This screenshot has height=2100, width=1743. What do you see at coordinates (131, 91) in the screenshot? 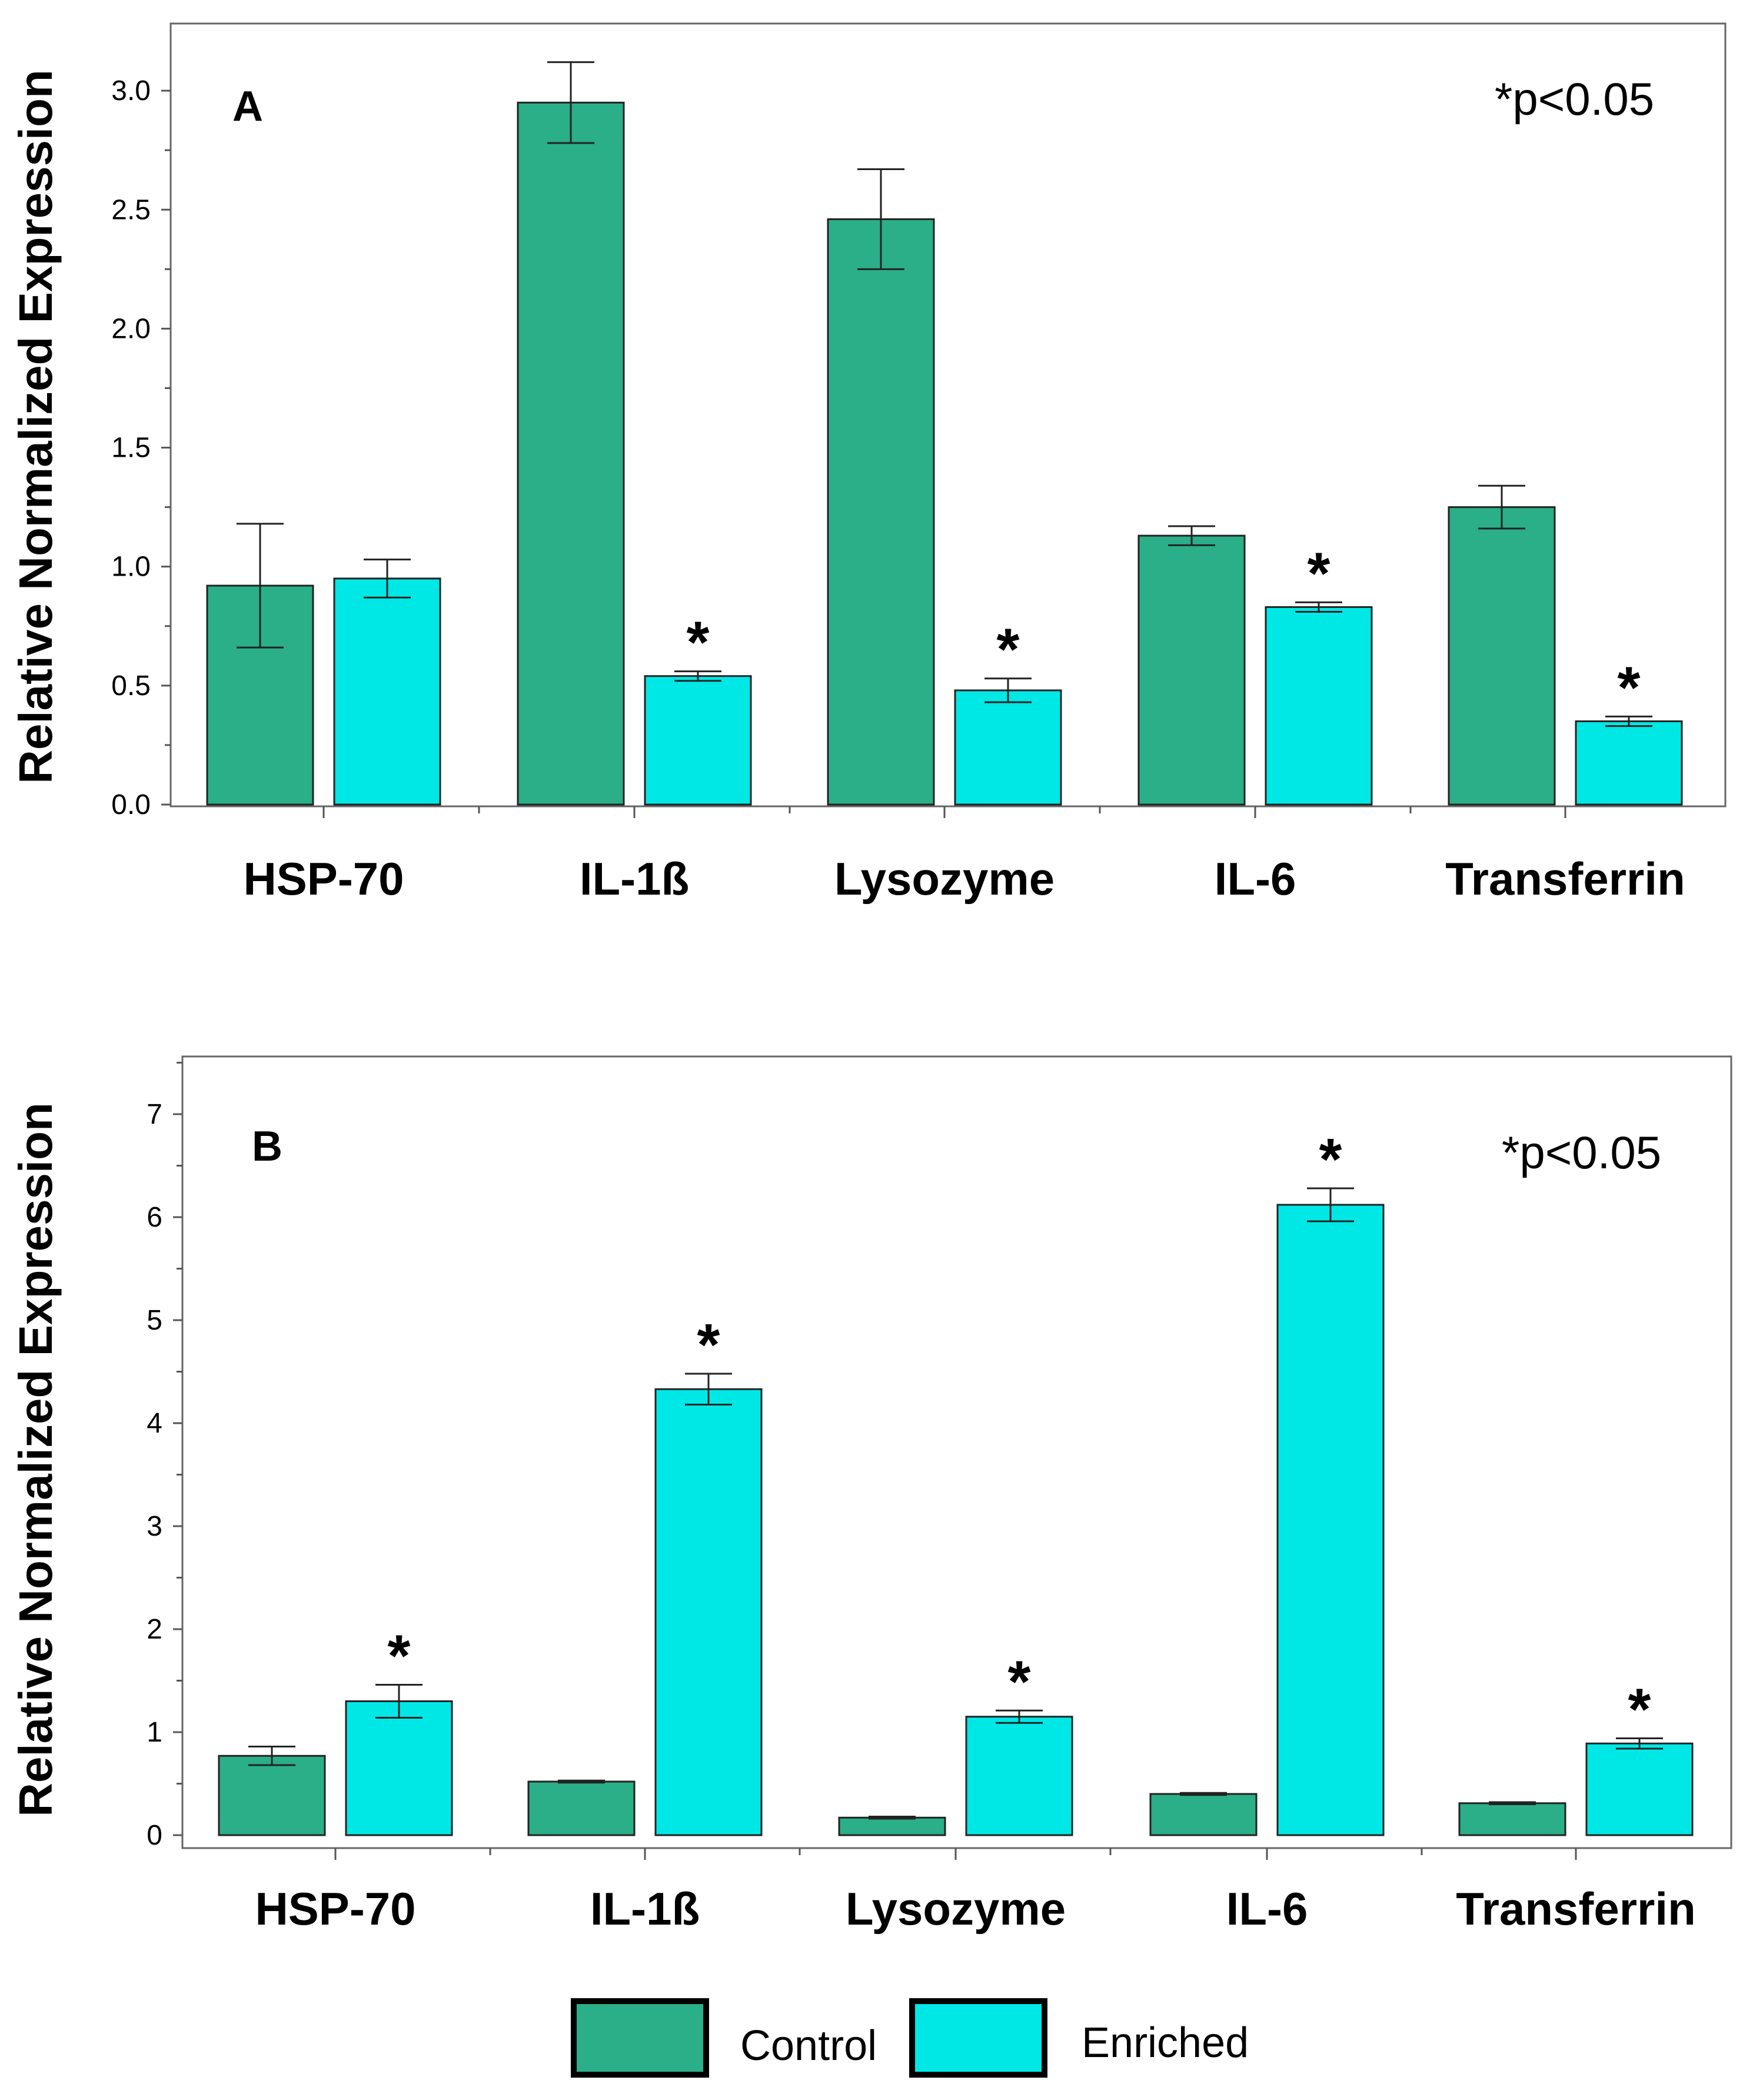
I see `y-tick-label: 3.0` at bounding box center [131, 91].